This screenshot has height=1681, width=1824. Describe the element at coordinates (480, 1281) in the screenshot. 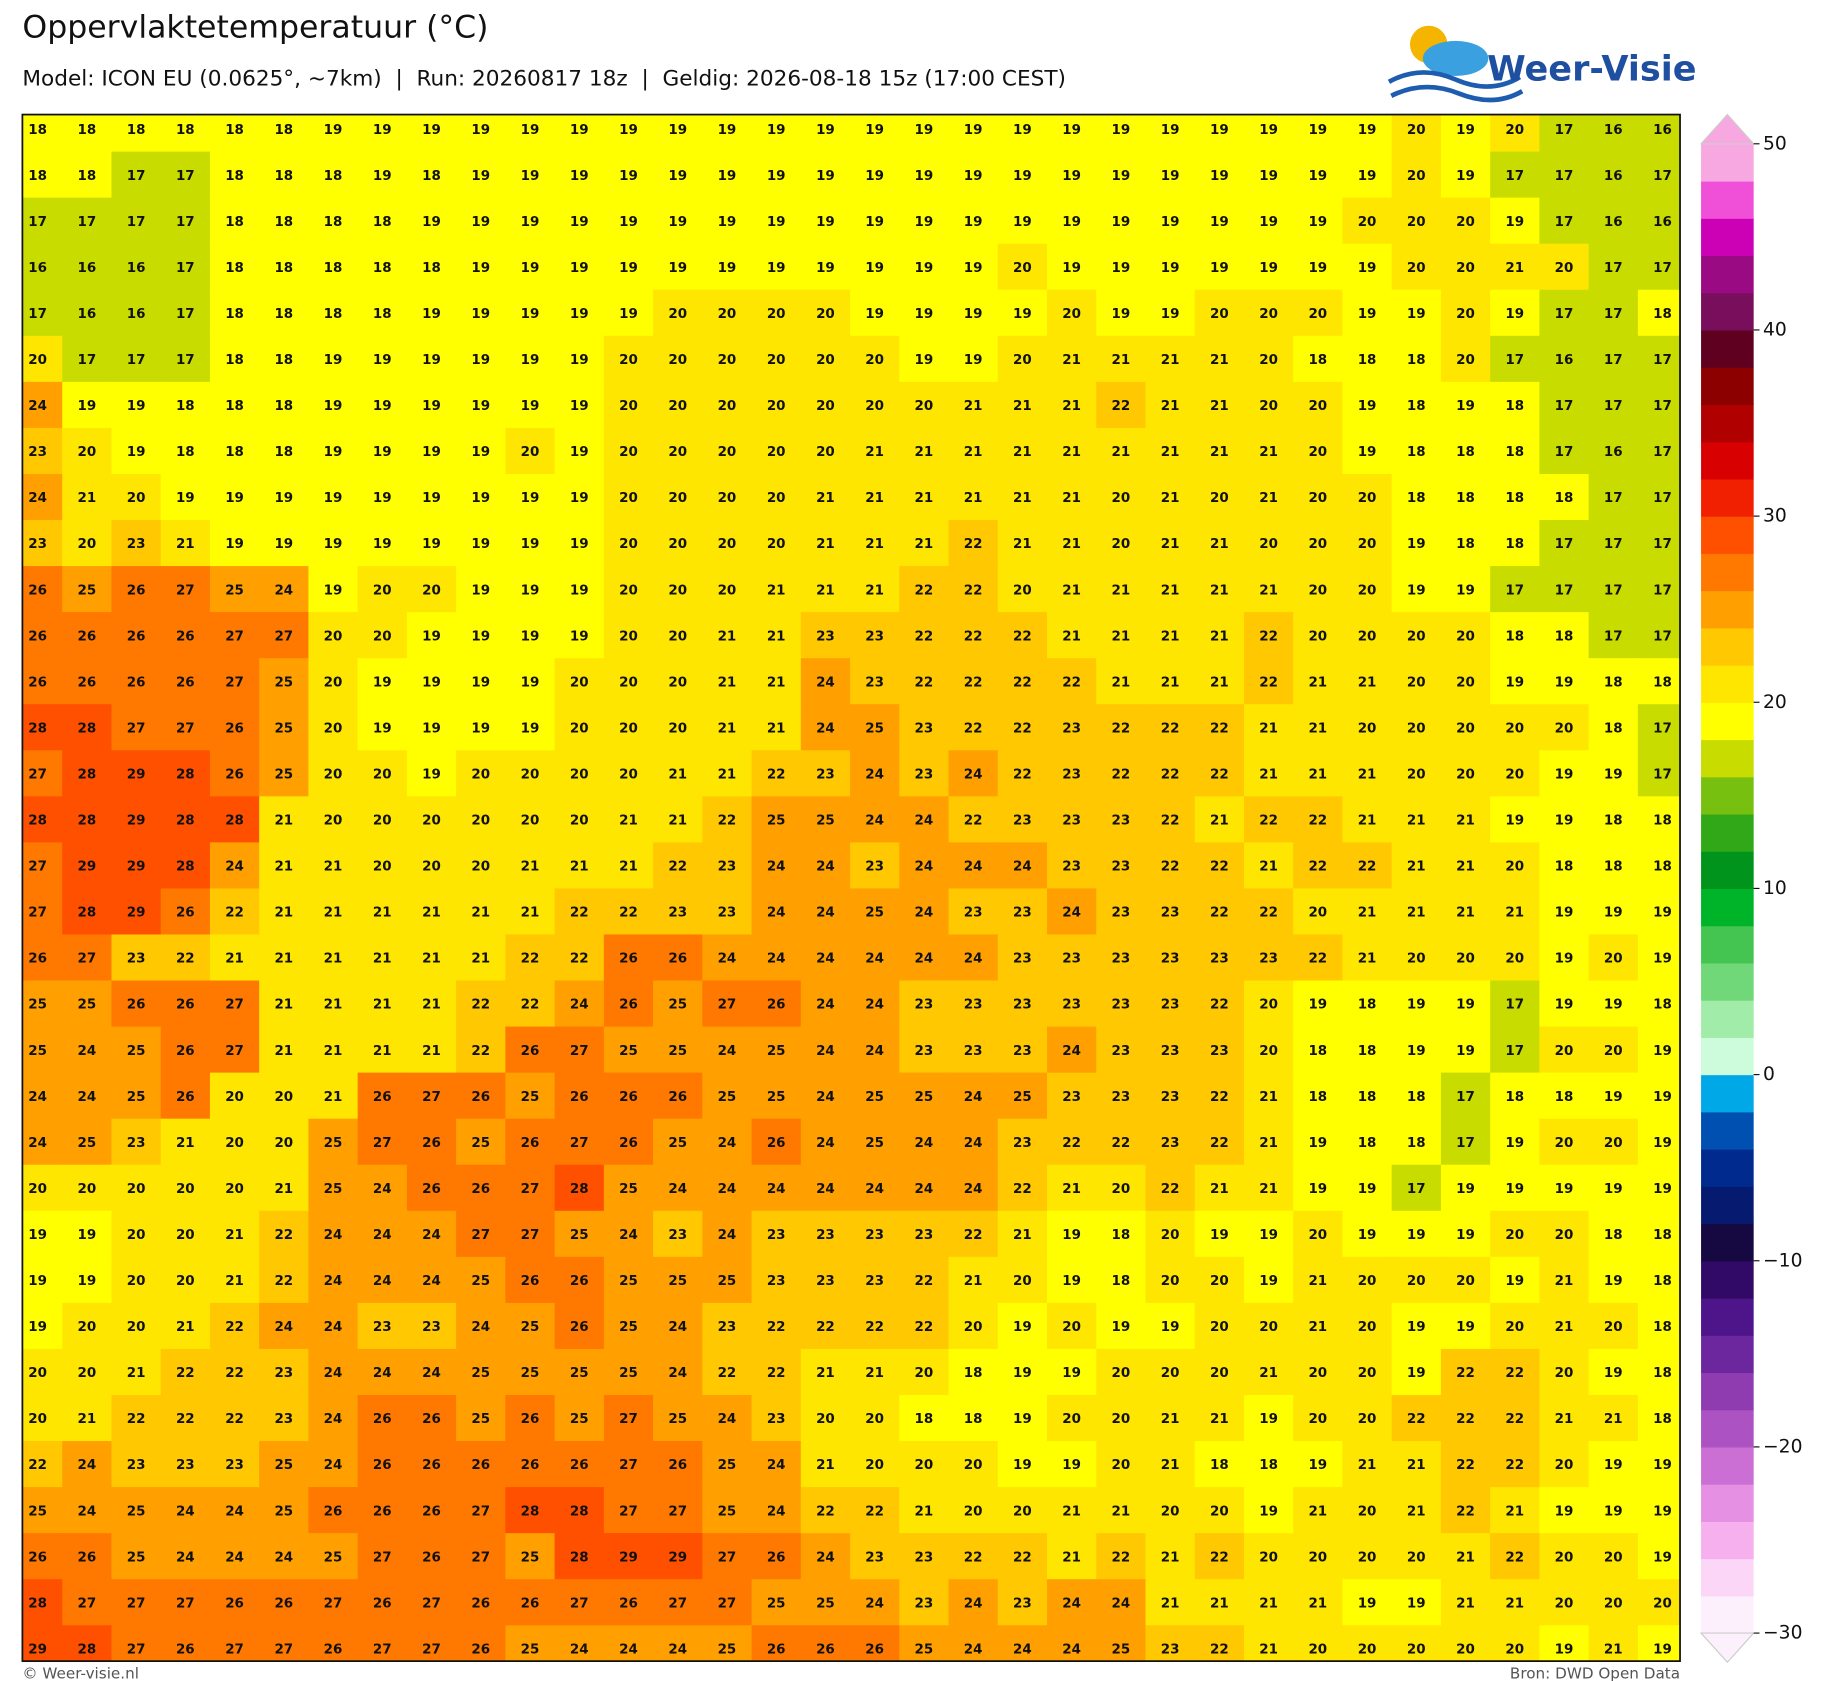

I see `temp-label: 25` at that location.